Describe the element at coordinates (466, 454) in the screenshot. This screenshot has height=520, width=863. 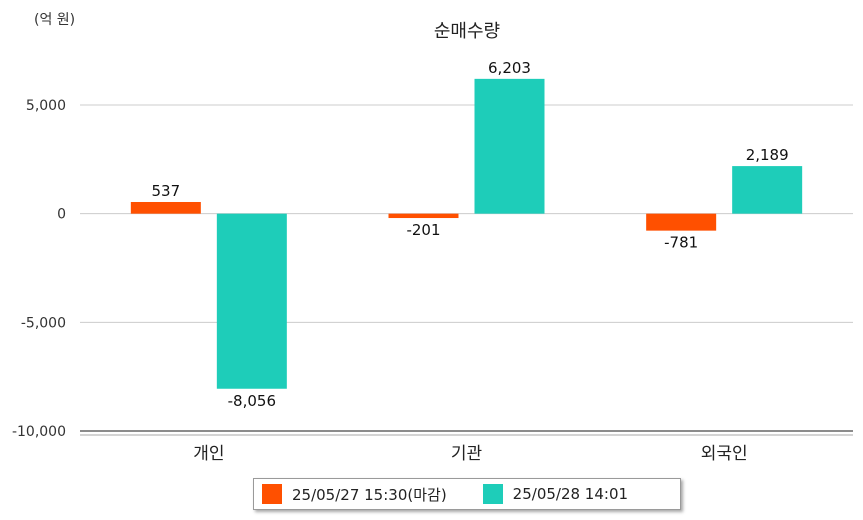
I see `x-category-label: 기관` at that location.